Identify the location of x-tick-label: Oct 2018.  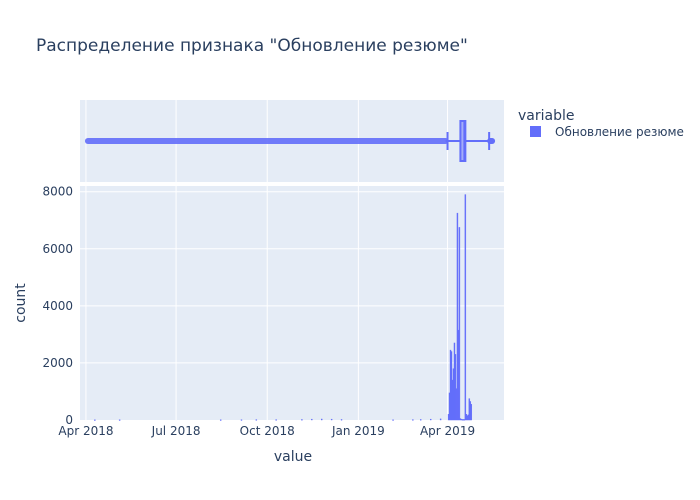
(267, 431).